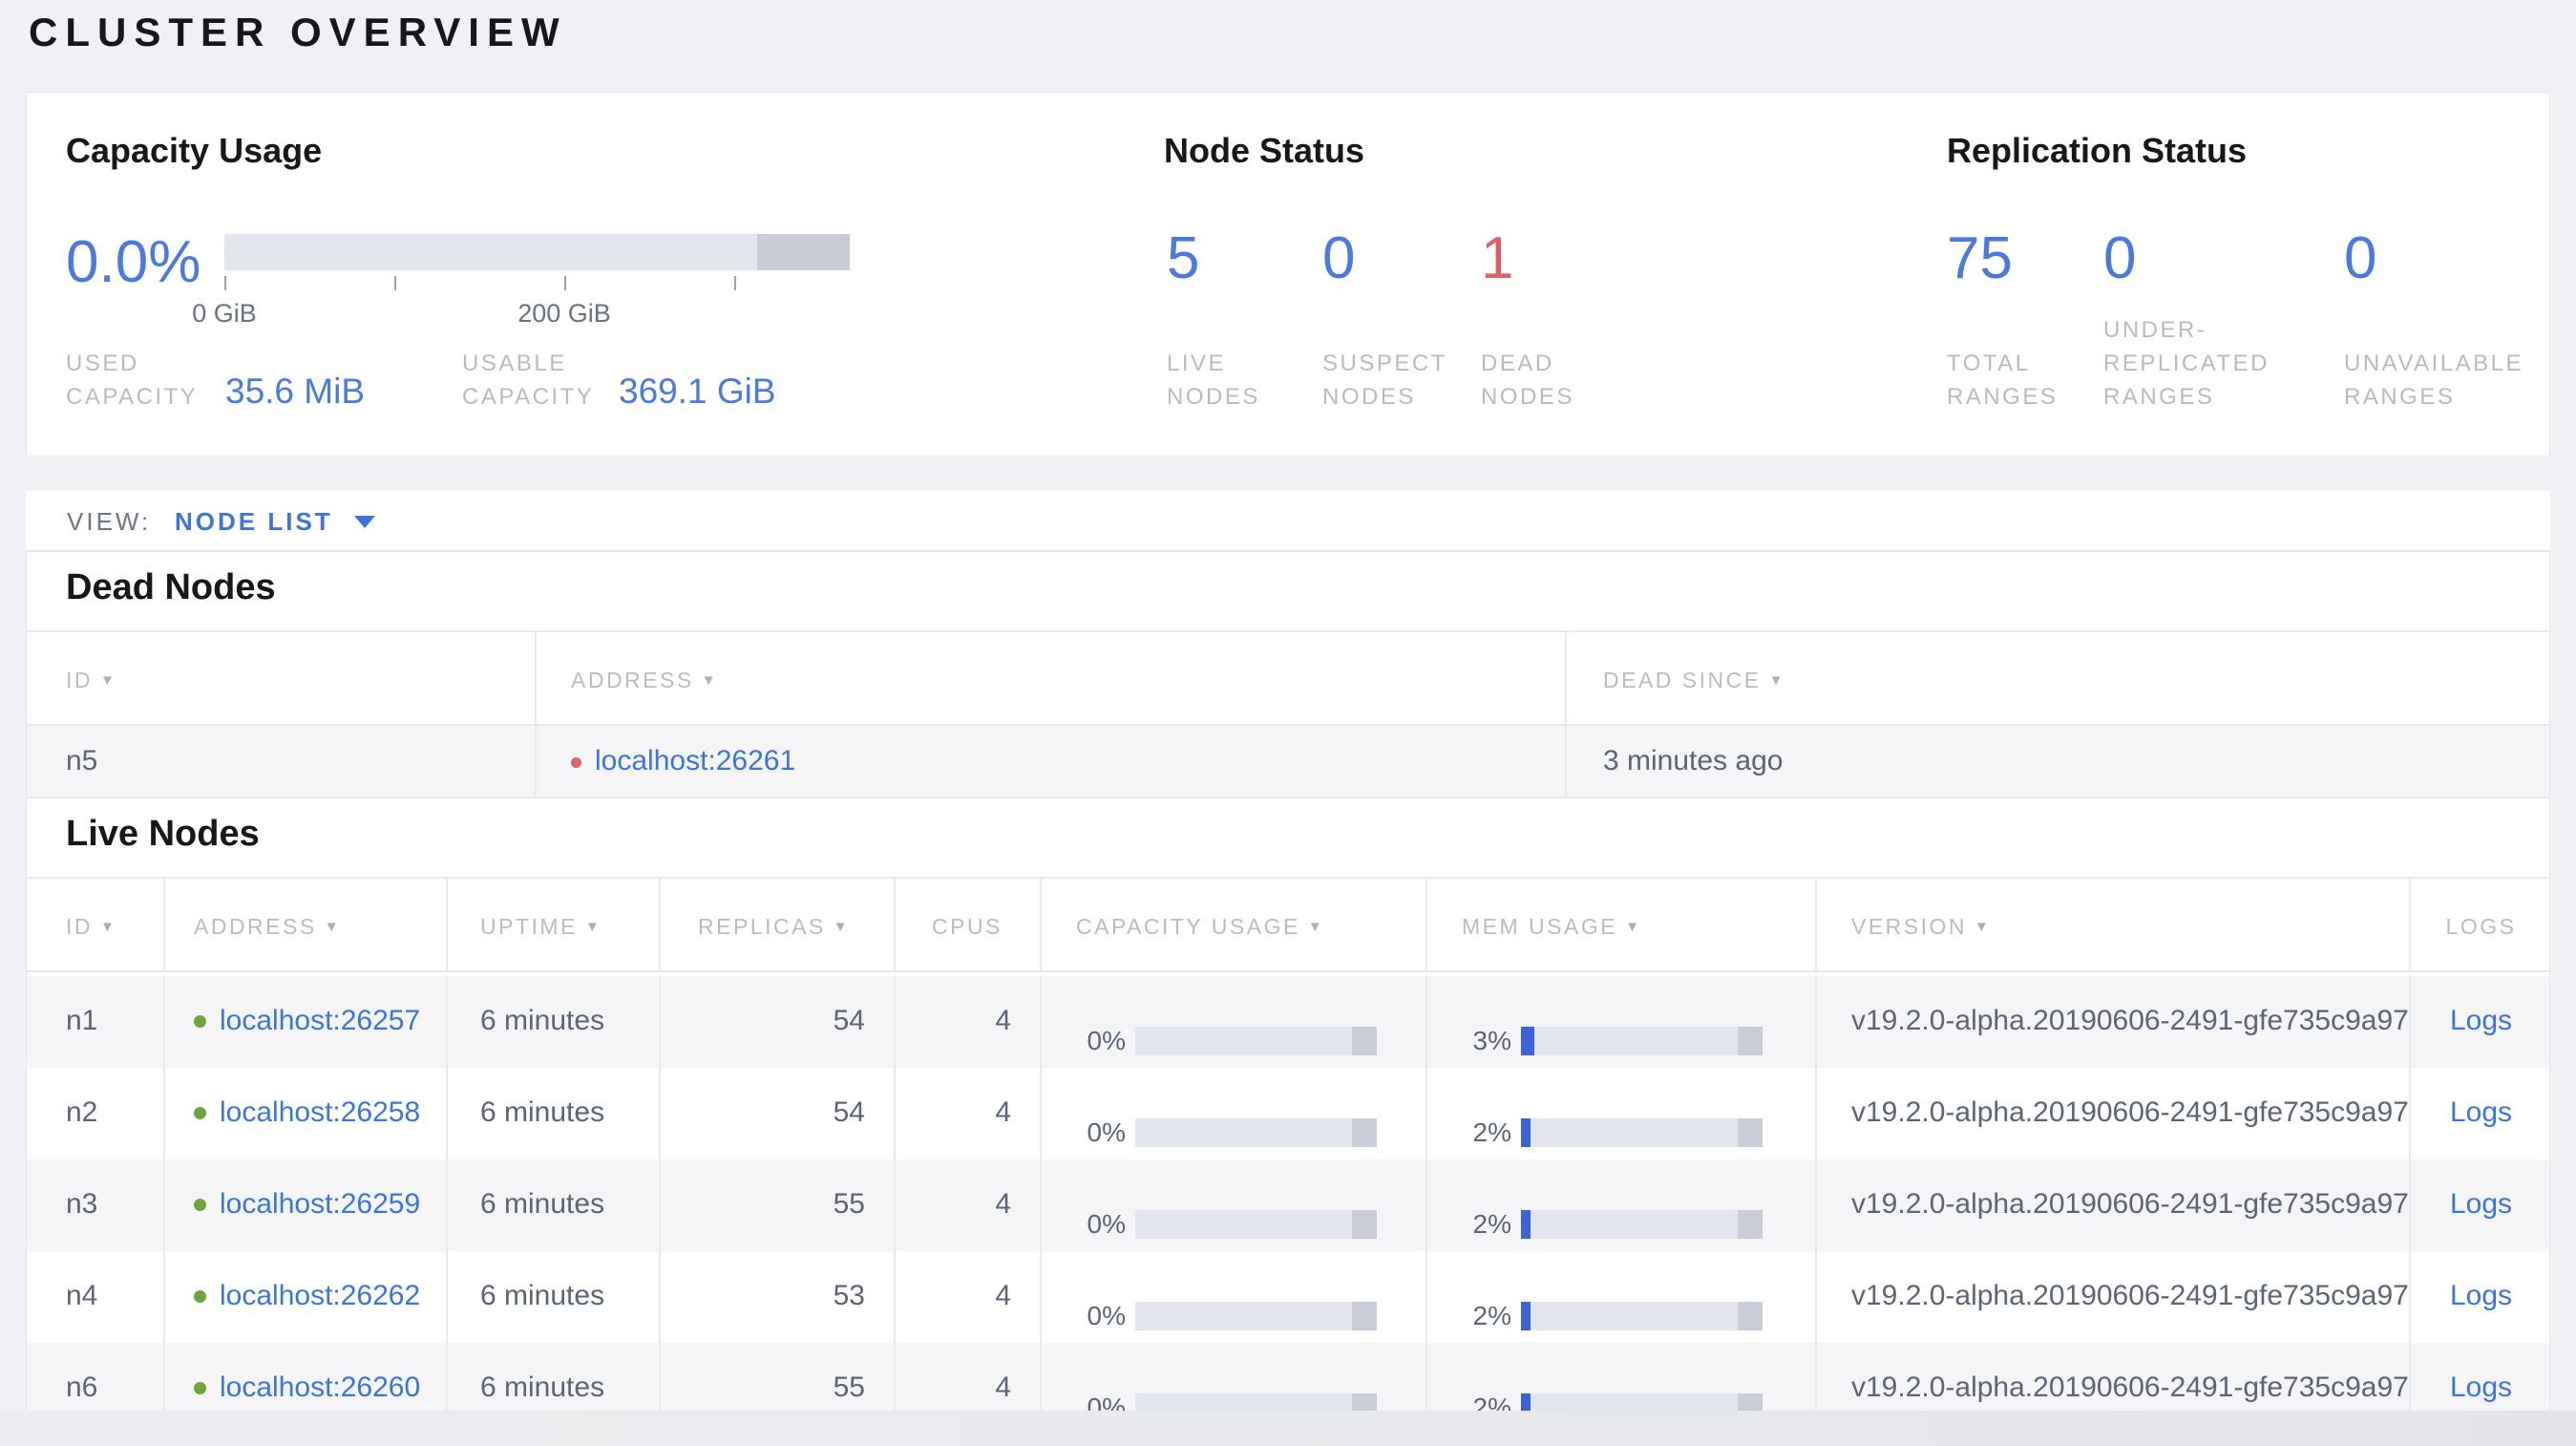 This screenshot has height=1446, width=2576. I want to click on live-node-address-link: localhost:26258, so click(320, 1112).